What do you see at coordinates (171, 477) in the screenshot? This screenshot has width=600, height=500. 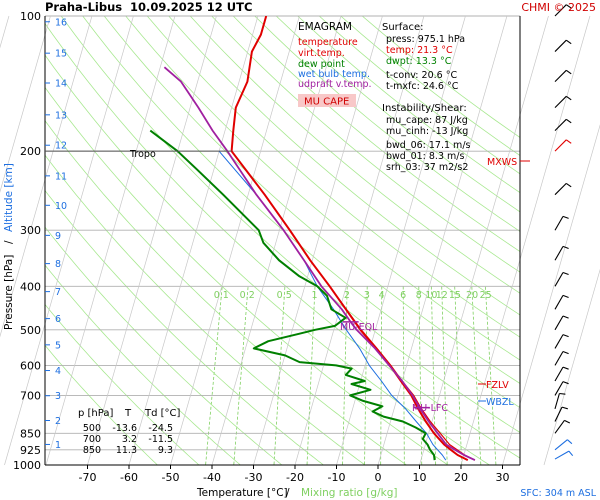 I see `temperature-tick-label: -50` at bounding box center [171, 477].